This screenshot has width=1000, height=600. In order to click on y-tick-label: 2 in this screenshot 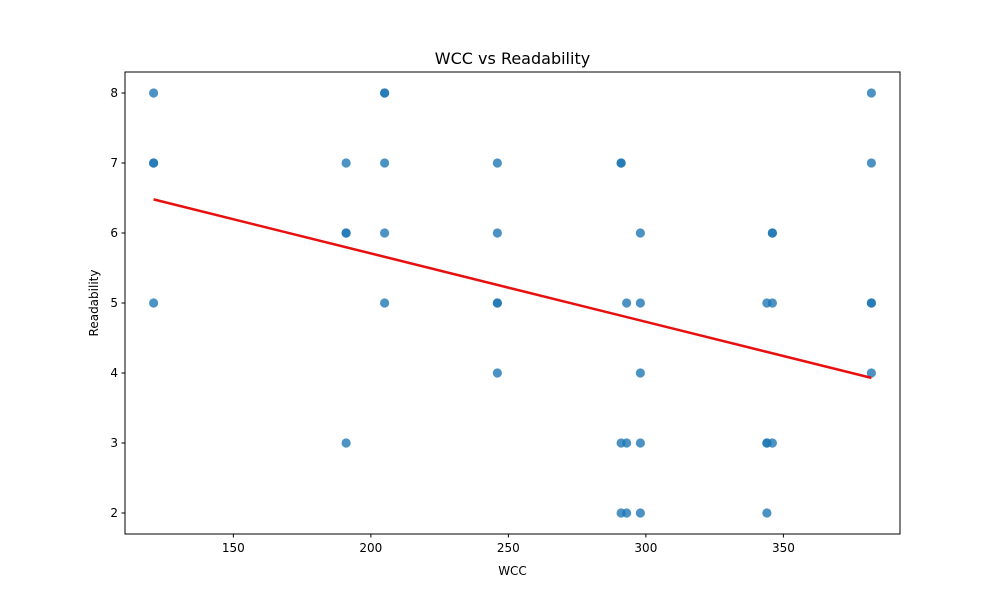, I will do `click(114, 513)`.